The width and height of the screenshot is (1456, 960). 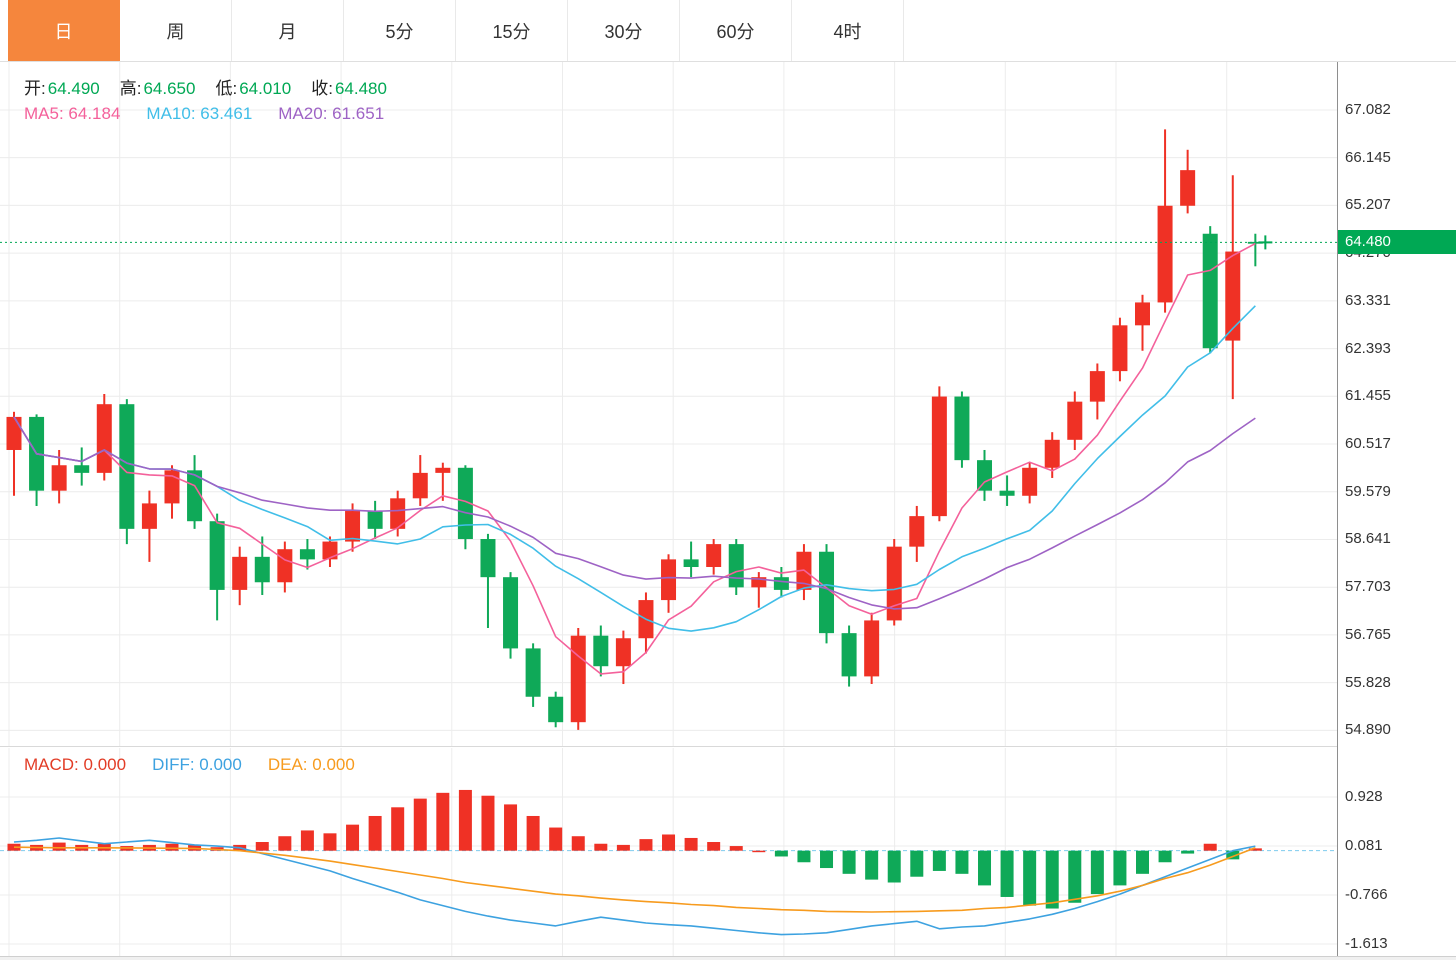 I want to click on macd-axis-label: -0.766, so click(x=1366, y=894).